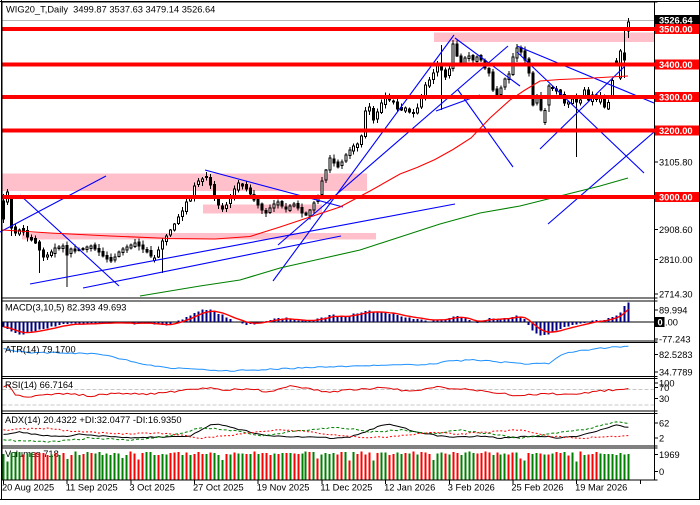 Image resolution: width=700 pixels, height=505 pixels. Describe the element at coordinates (28, 488) in the screenshot. I see `svg-text: 20 Aug 2025` at that location.